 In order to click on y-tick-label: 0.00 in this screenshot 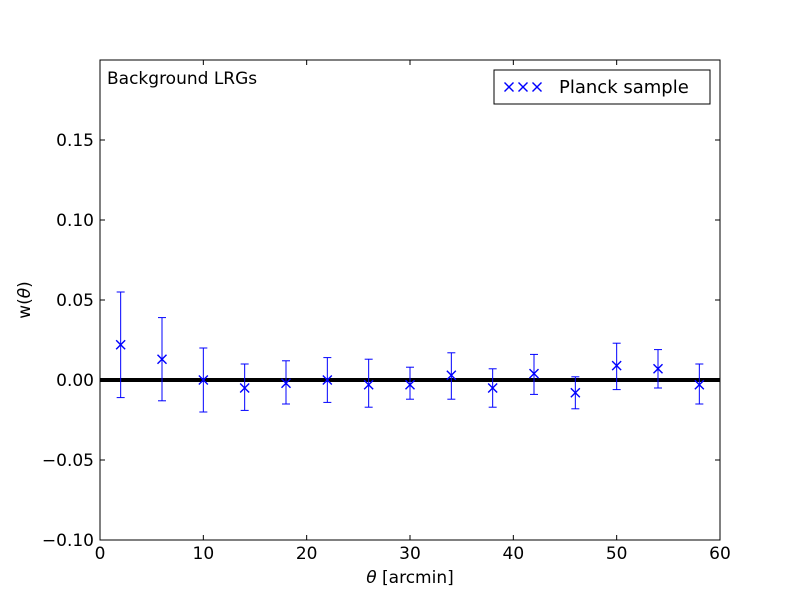, I will do `click(75, 381)`.